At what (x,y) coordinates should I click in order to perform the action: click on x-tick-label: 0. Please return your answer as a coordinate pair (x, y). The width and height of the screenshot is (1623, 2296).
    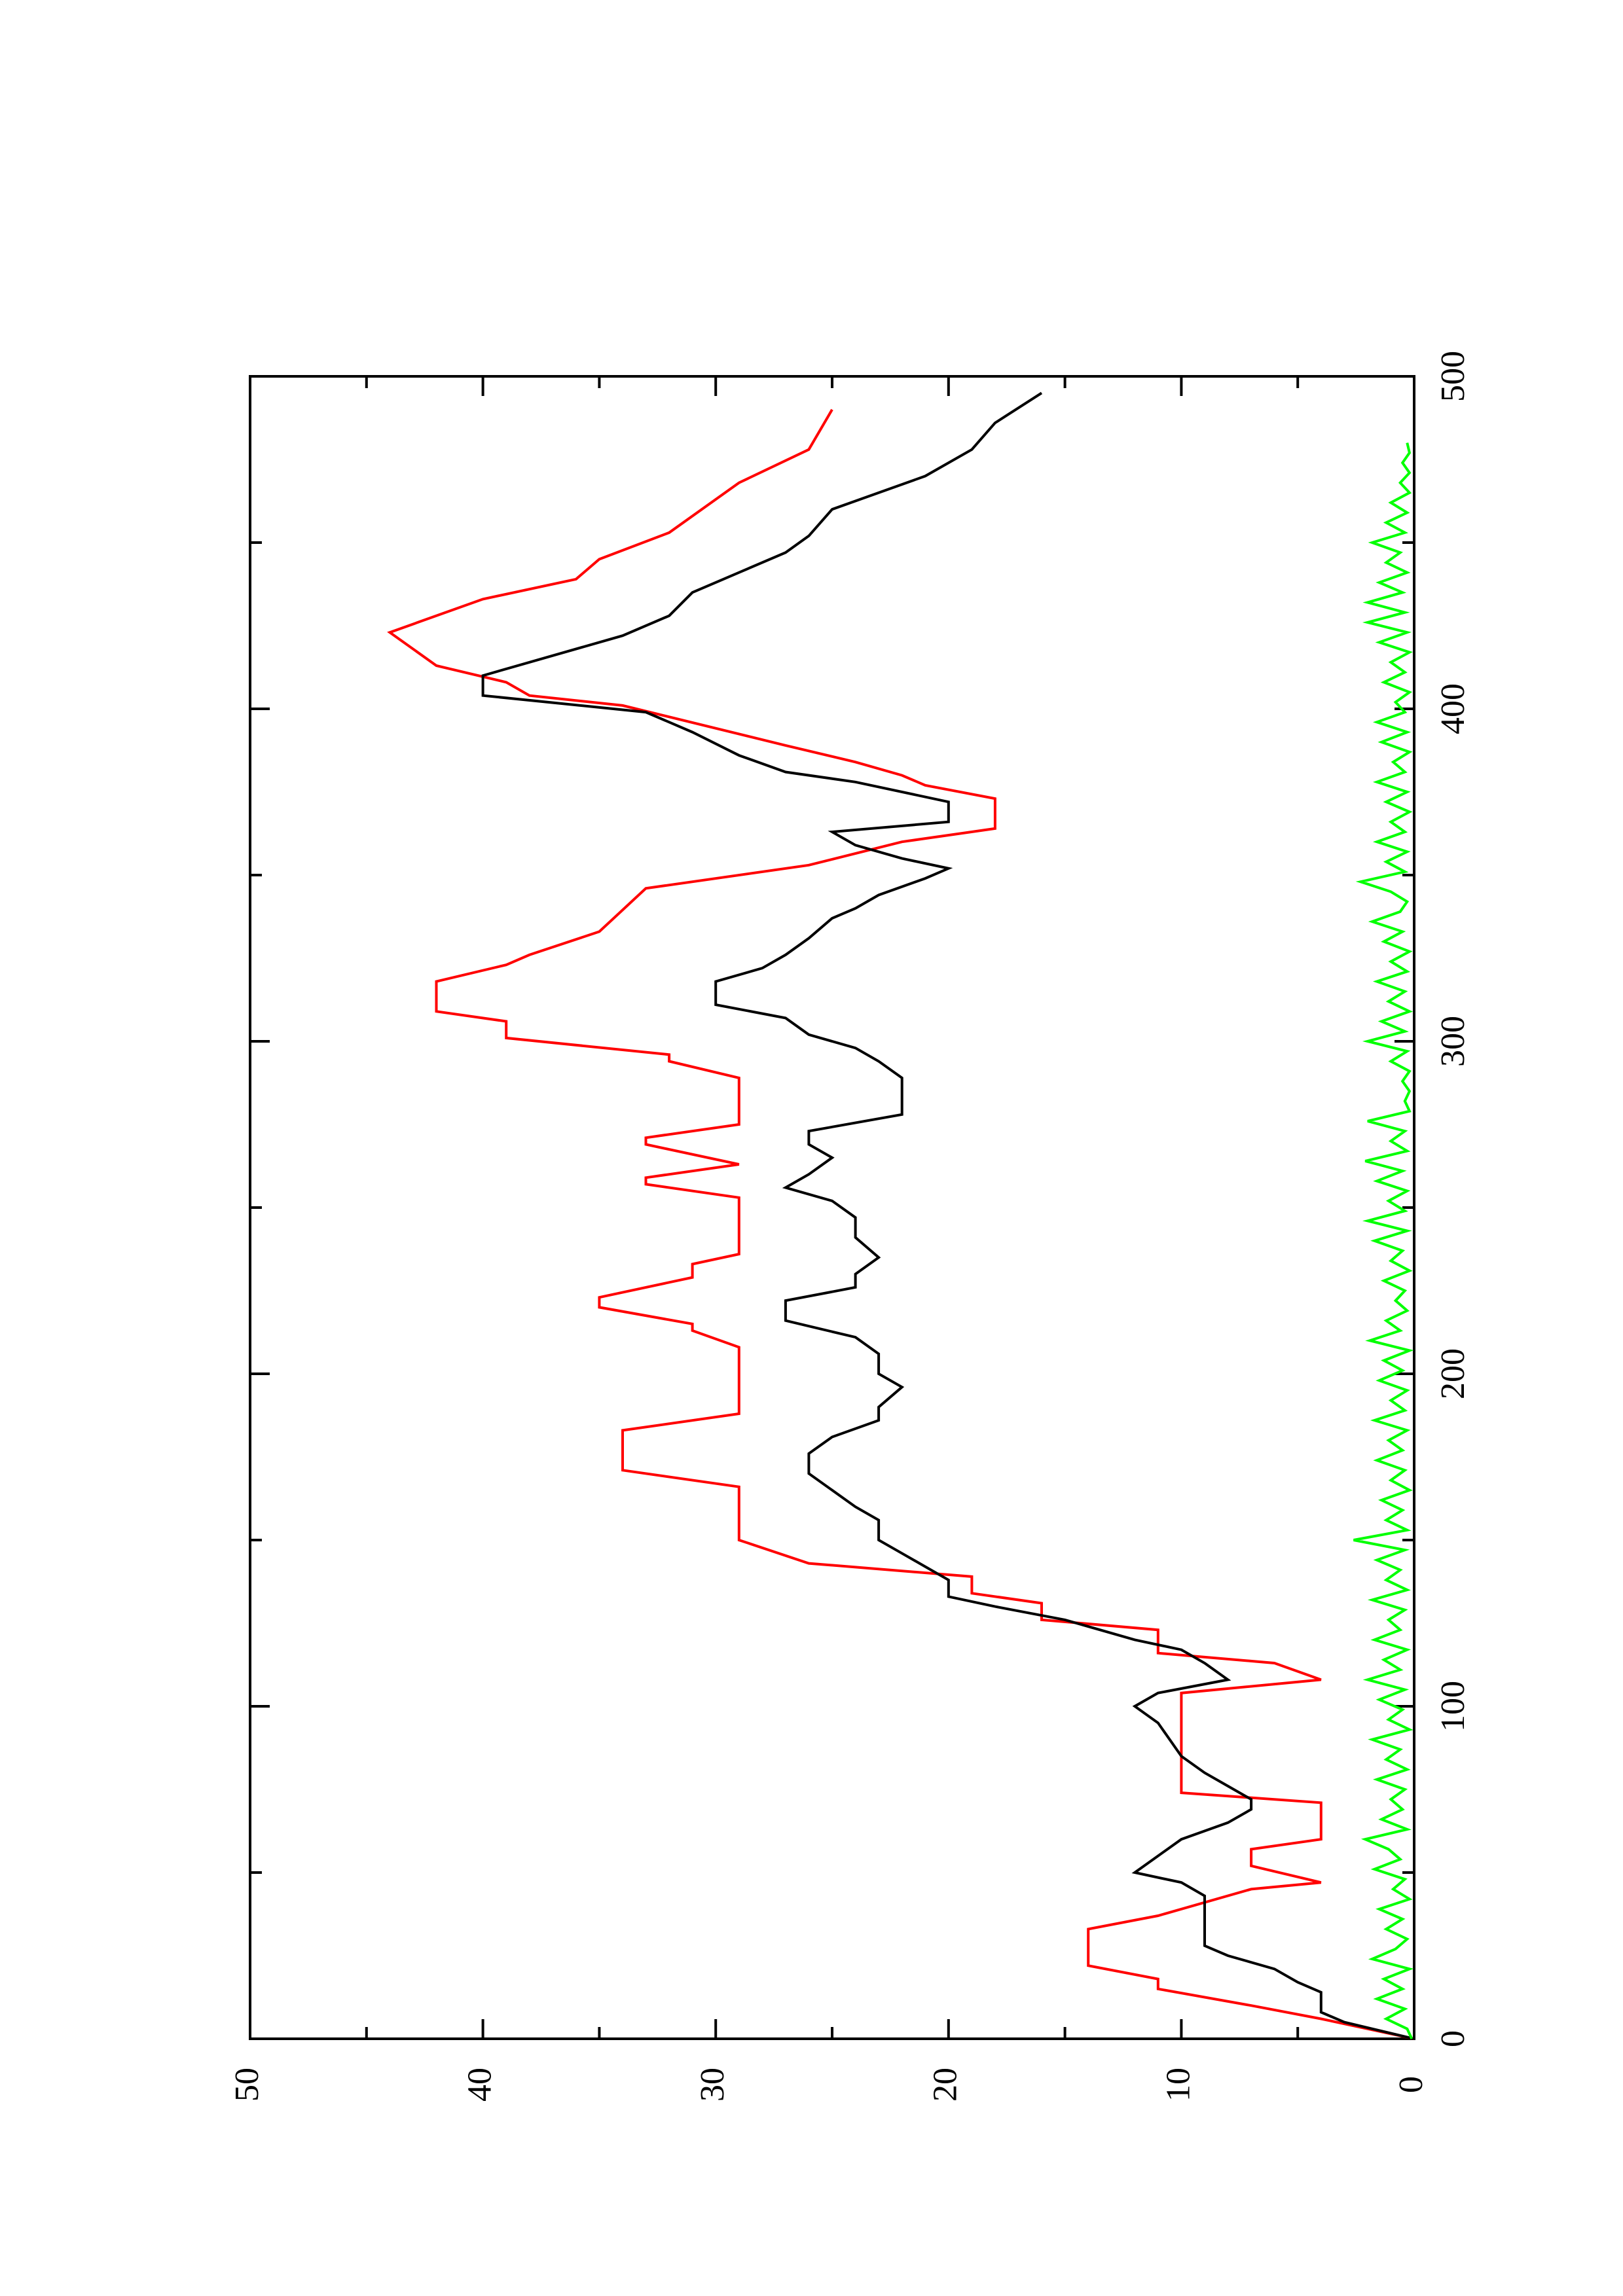
    Looking at the image, I should click on (1453, 2038).